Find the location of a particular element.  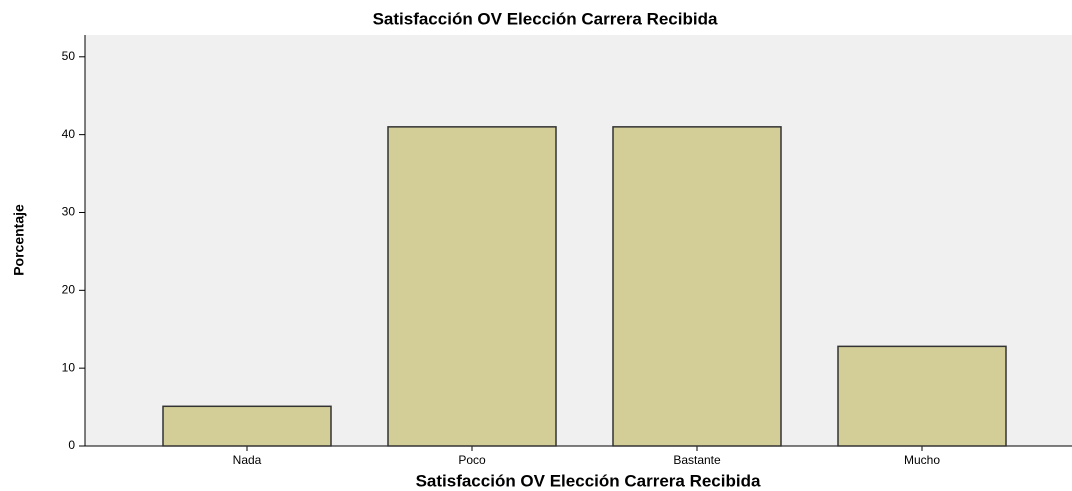

x-tick-label: Bastante is located at coordinates (697, 460).